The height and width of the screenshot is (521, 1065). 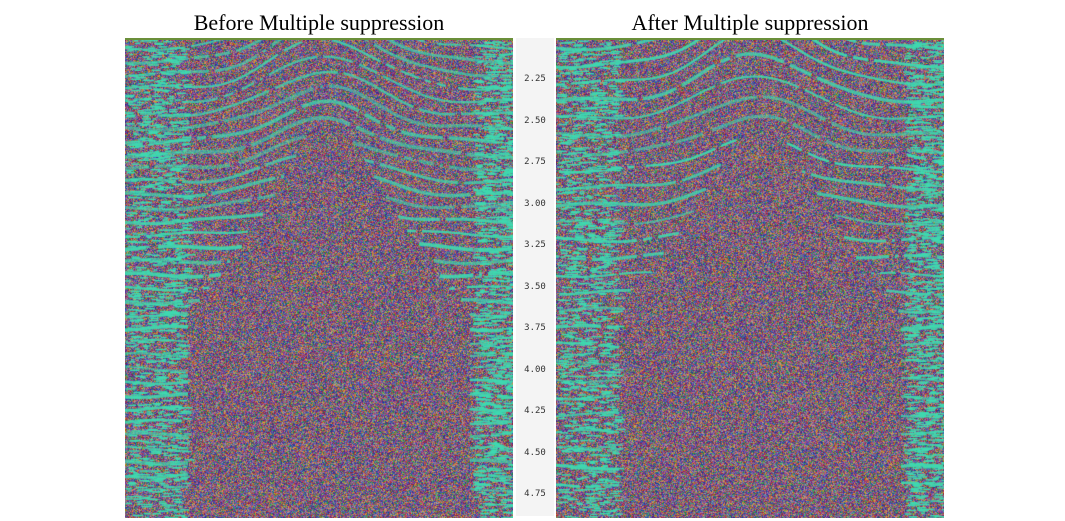 What do you see at coordinates (535, 328) in the screenshot?
I see `time-axis-tick-label: 3.75` at bounding box center [535, 328].